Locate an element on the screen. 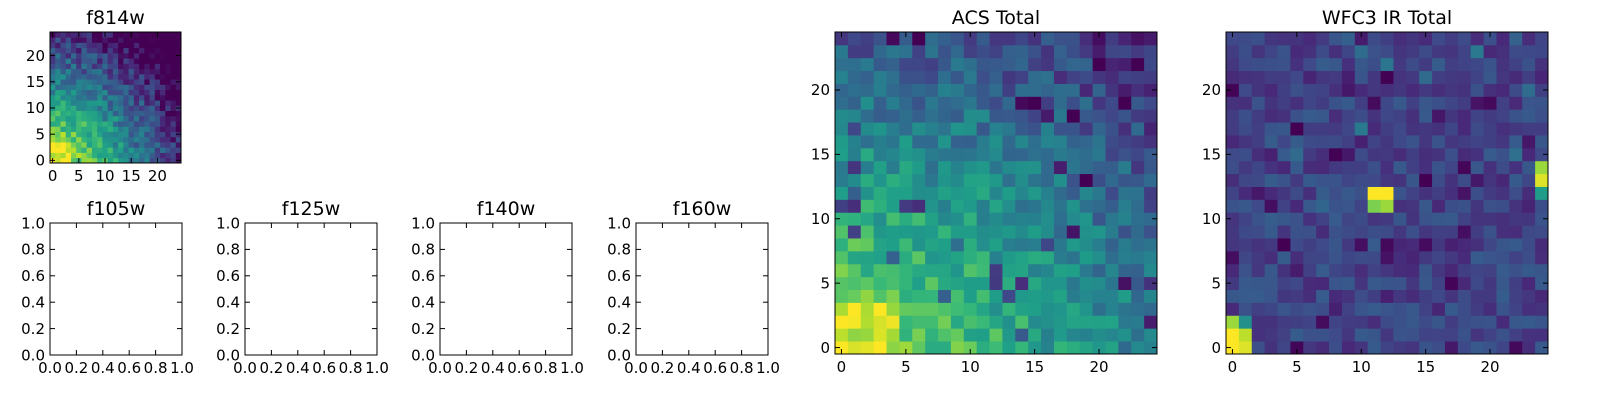 The image size is (1600, 400). x-tick-label: 0.2 is located at coordinates (271, 368).